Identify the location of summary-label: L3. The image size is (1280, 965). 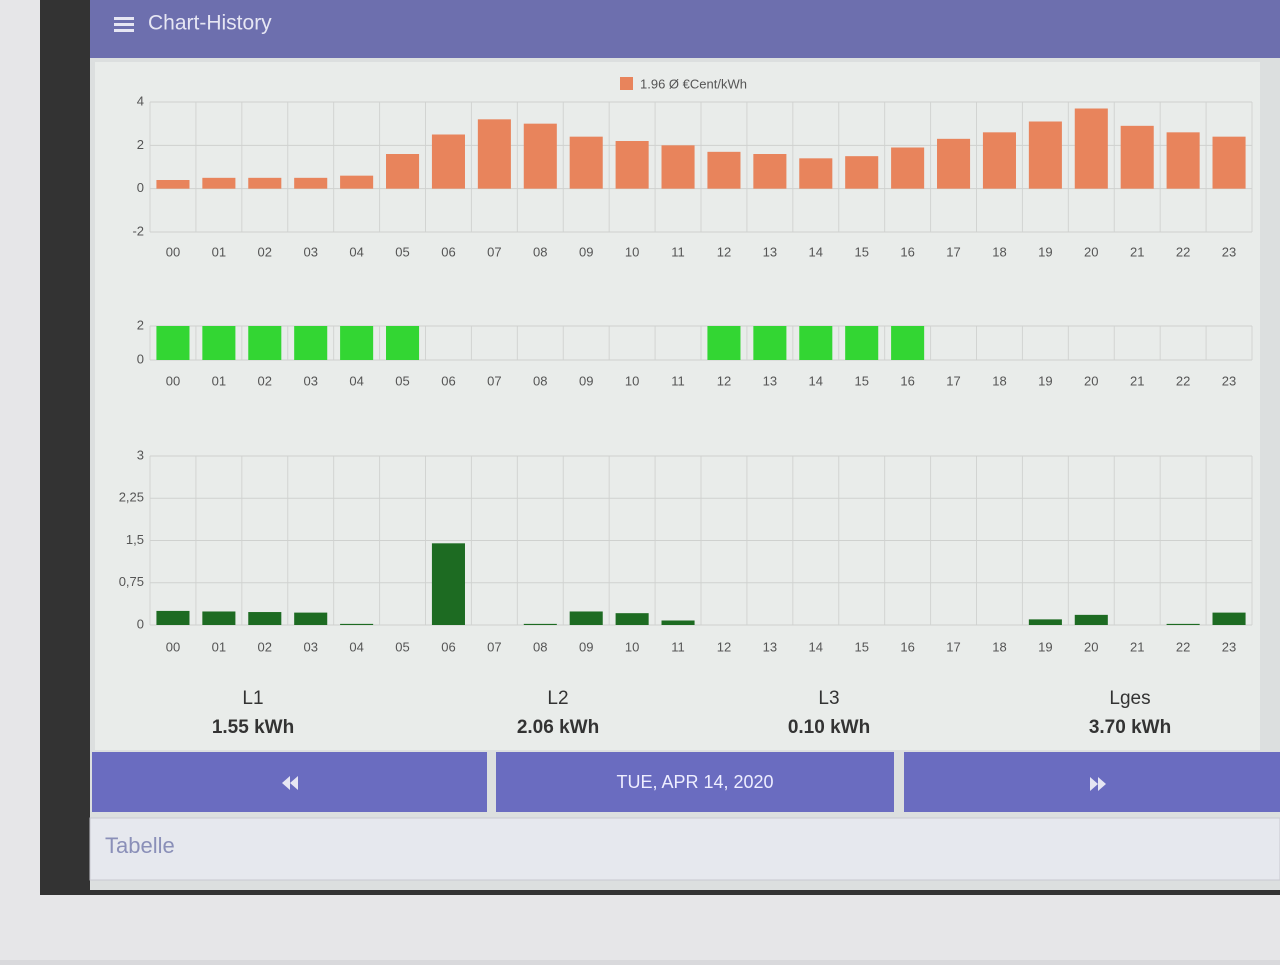
(828, 698).